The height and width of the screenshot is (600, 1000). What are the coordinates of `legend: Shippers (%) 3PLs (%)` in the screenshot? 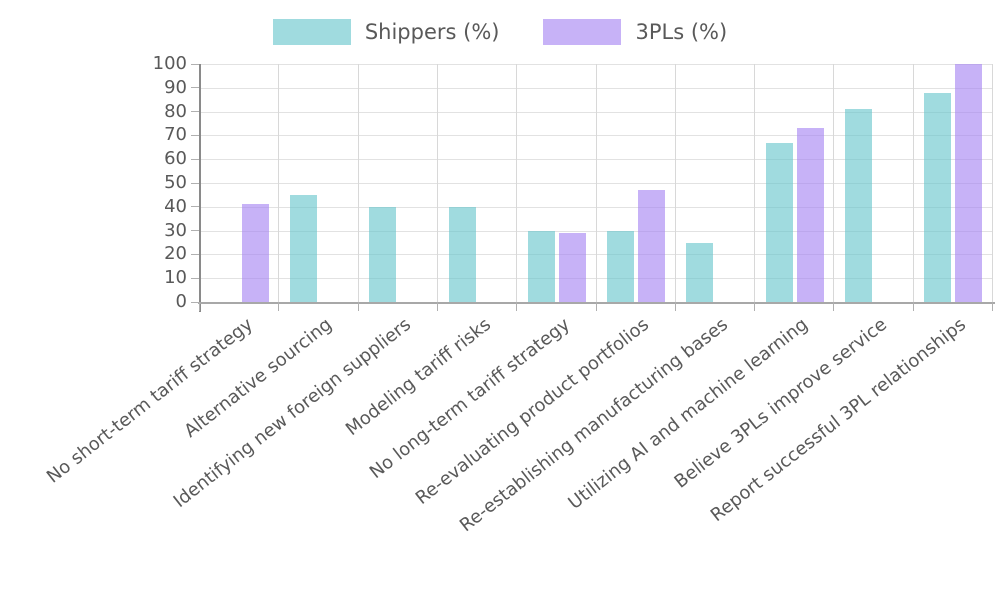 It's located at (500, 32).